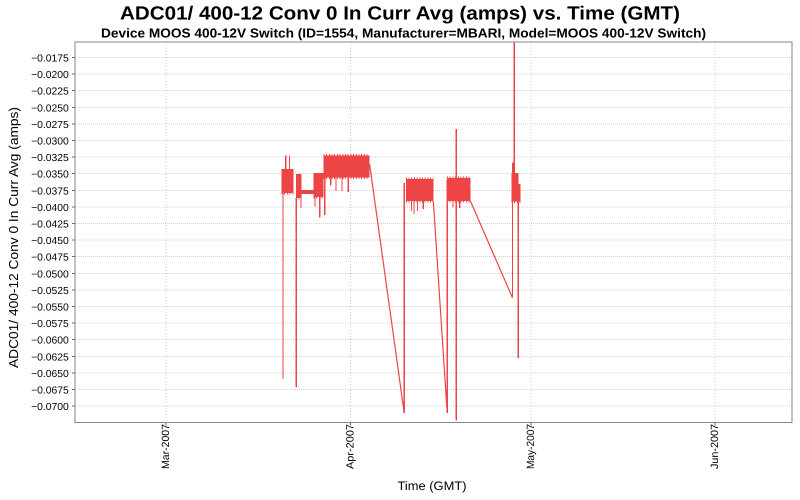 The height and width of the screenshot is (500, 800). Describe the element at coordinates (50, 158) in the screenshot. I see `svg-text: −0.0325` at that location.